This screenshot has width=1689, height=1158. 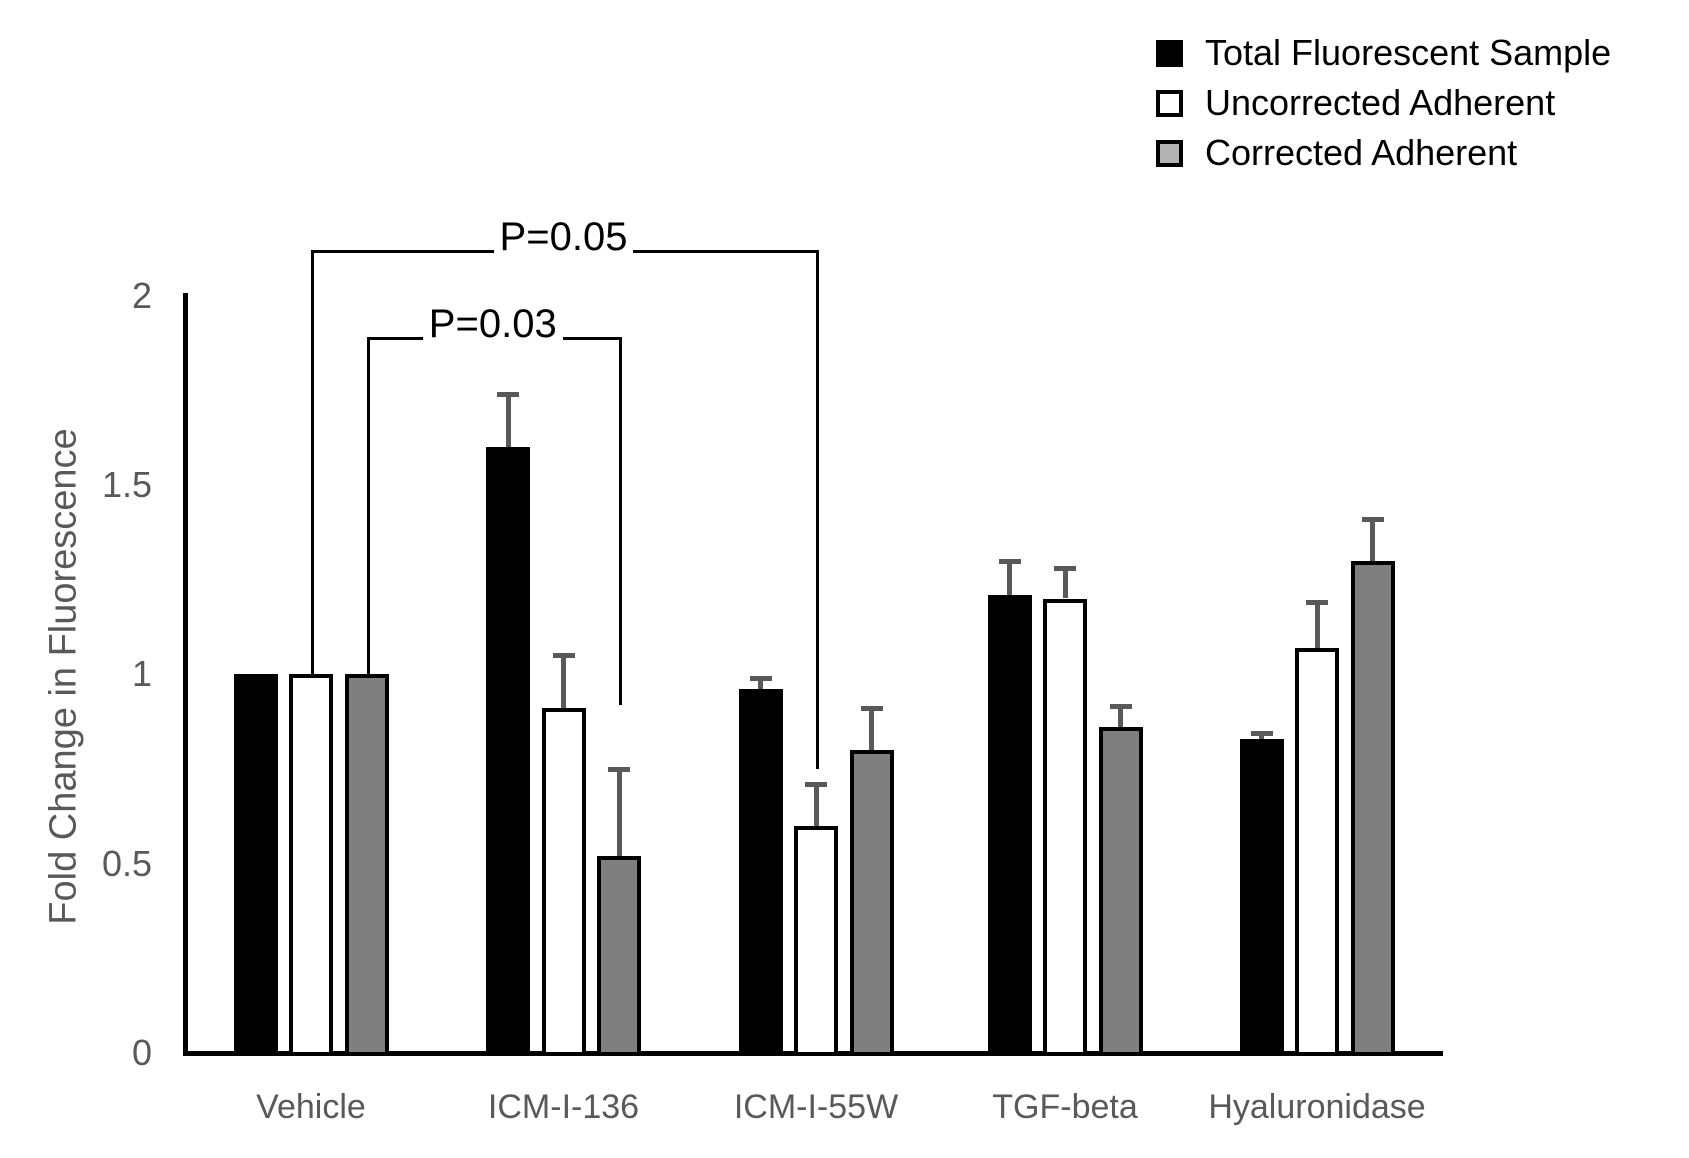 I want to click on legend-label-total-fluorescent-sample: Total Fluorescent Sample, so click(x=1408, y=52).